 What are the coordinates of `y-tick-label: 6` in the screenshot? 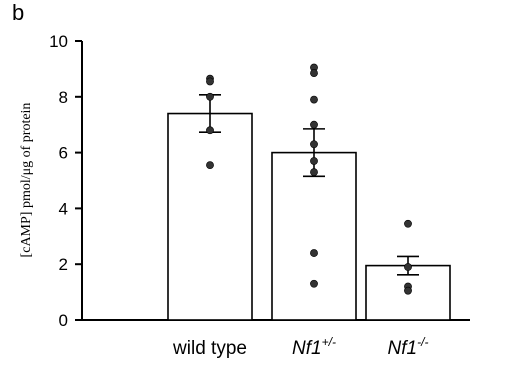 It's located at (63, 153).